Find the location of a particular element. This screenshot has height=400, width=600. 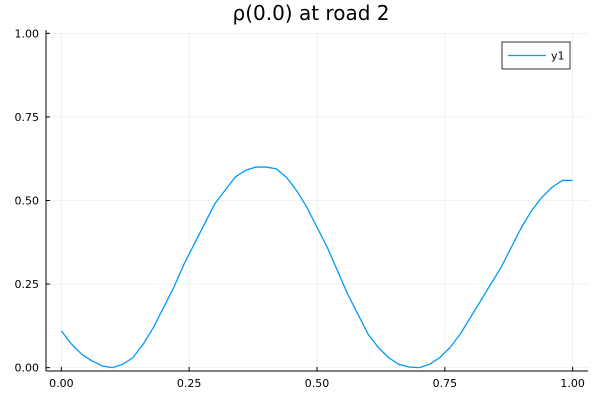

x-axis-ticks: 0.00 0.25 0.50 0.75 1.00 is located at coordinates (317, 378).